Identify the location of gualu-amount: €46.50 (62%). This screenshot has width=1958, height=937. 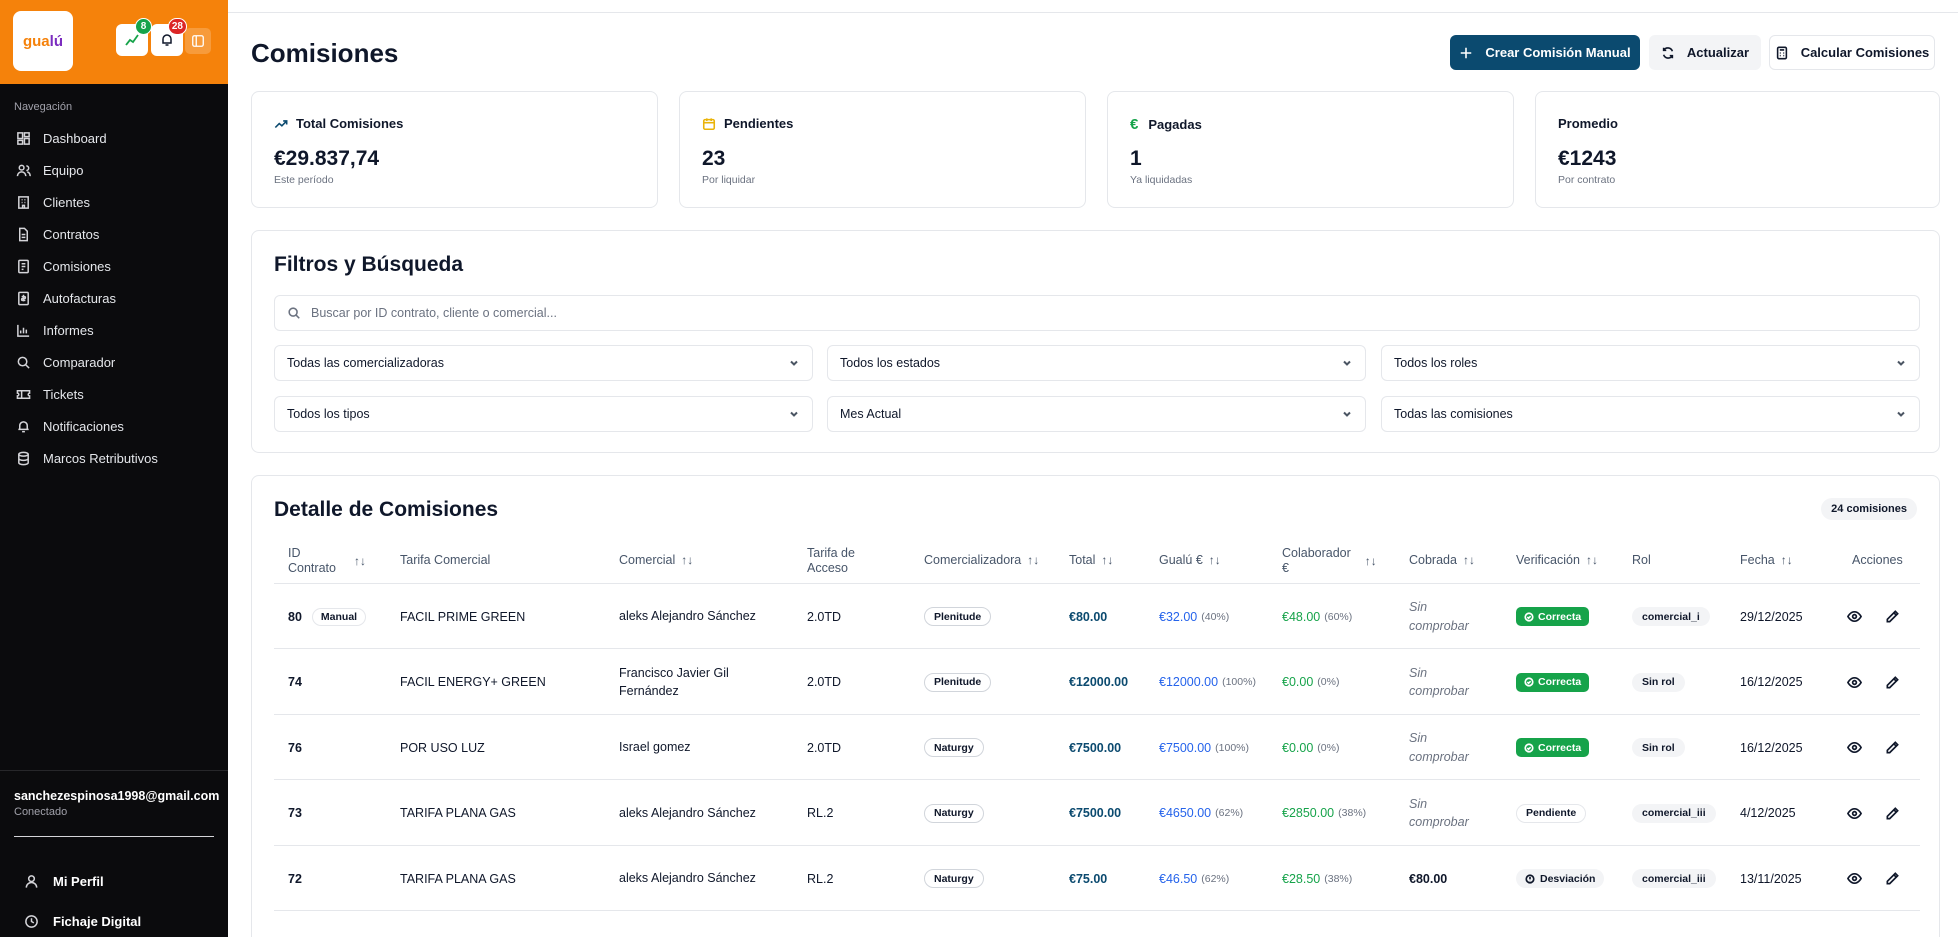
(1194, 878).